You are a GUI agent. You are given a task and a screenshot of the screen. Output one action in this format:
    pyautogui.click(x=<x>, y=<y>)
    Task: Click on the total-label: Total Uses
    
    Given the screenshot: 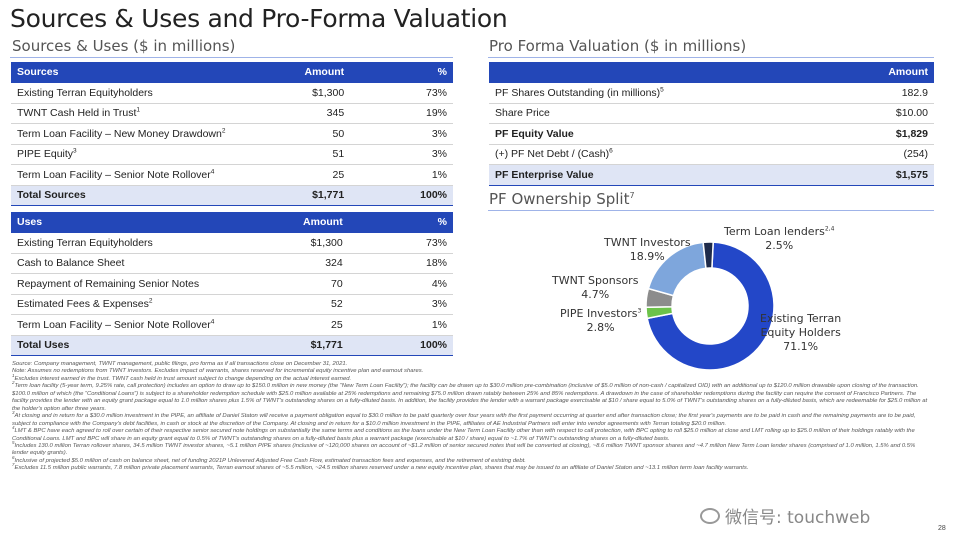 What is the action you would take?
    pyautogui.click(x=141, y=345)
    